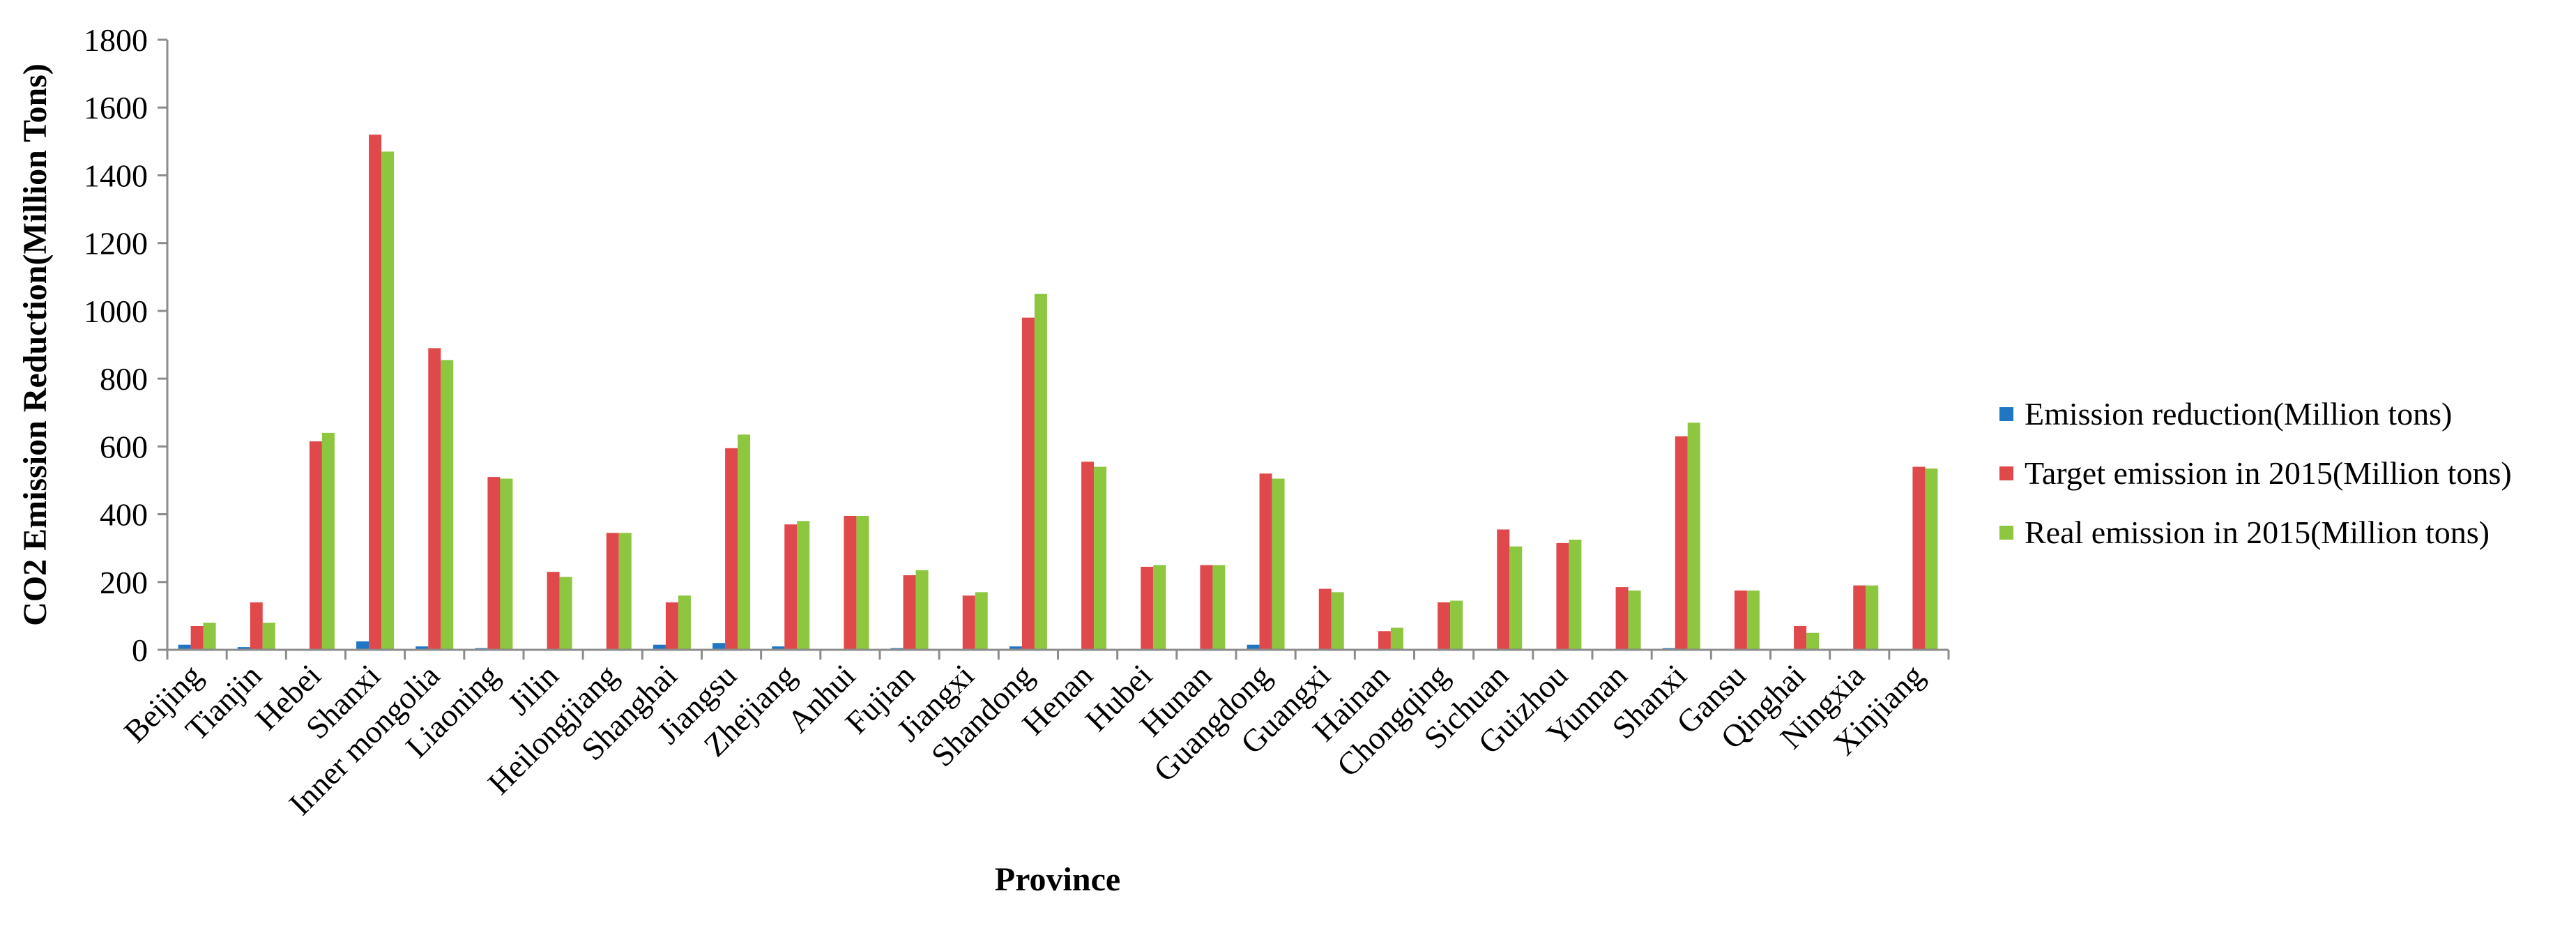  I want to click on legend-label: Target emission in 2015(Million tons), so click(2269, 473).